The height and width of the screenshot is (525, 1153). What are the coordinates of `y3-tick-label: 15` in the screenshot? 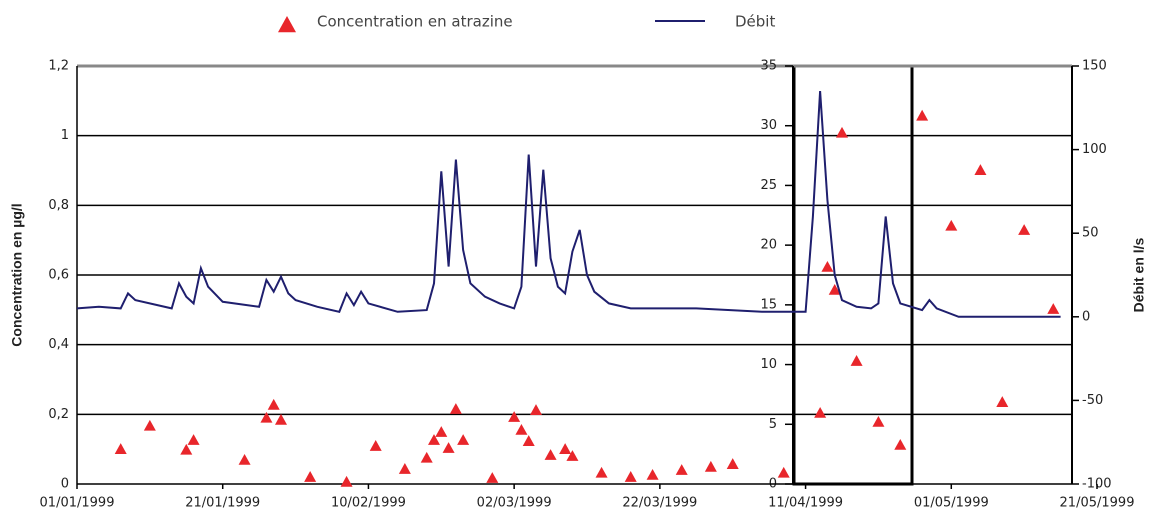 It's located at (768, 304).